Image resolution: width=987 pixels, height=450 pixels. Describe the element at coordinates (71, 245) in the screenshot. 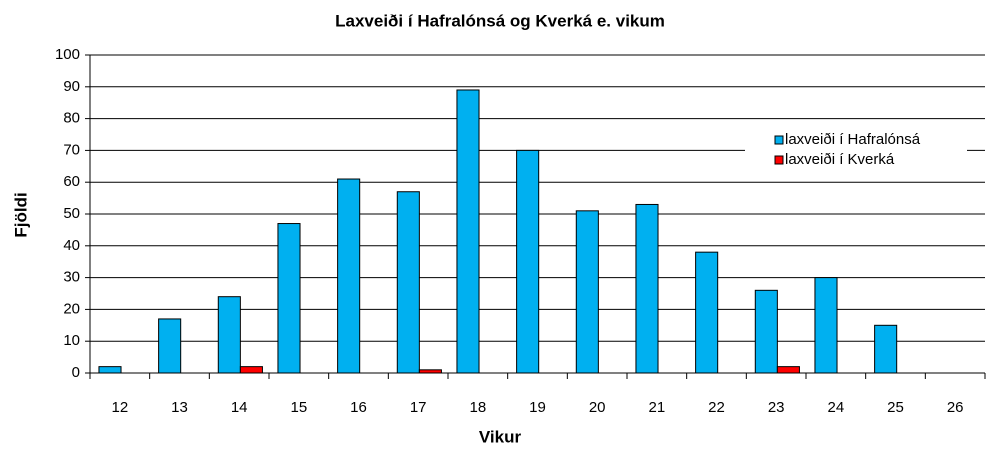

I see `y-tick-label: 40` at that location.